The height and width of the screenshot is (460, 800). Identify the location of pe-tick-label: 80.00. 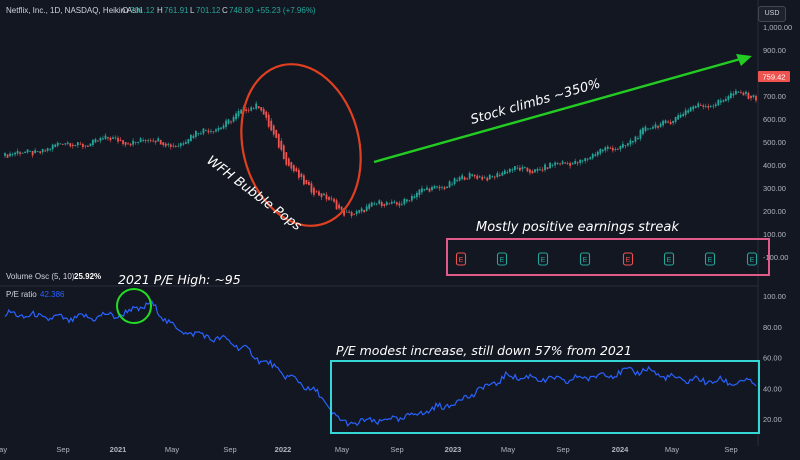
(772, 327).